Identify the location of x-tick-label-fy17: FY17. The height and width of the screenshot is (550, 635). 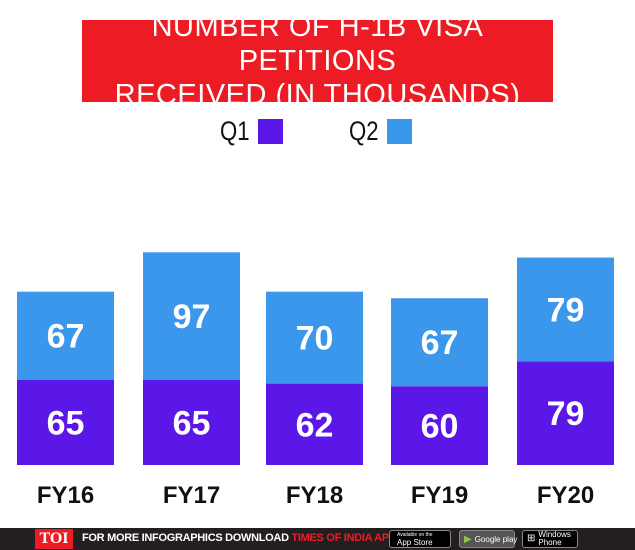
(191, 495).